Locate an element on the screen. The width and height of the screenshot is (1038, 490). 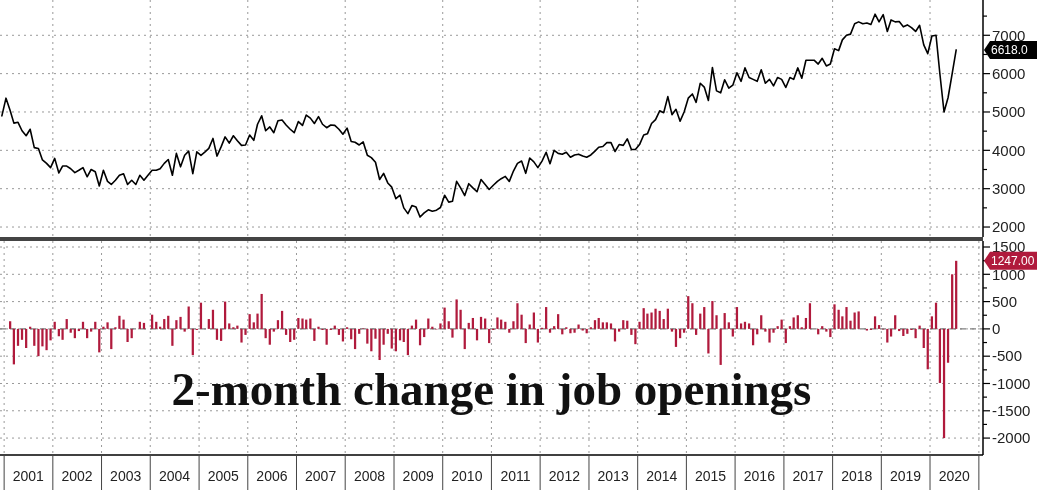
x-tick-label: 2011 is located at coordinates (515, 476).